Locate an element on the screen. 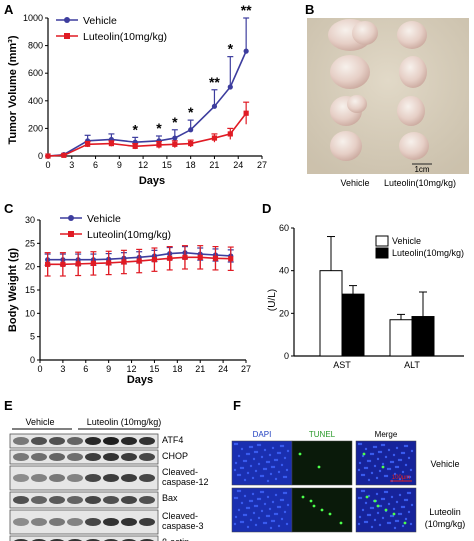 The width and height of the screenshot is (474, 541). y-tick-label: 20 is located at coordinates (30, 267).